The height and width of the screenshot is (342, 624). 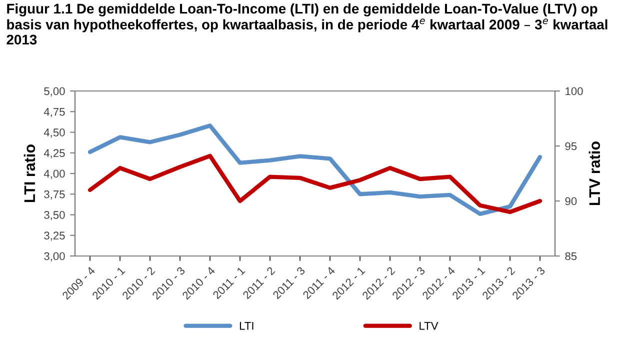 What do you see at coordinates (54, 257) in the screenshot?
I see `y-tick-label: 3,00` at bounding box center [54, 257].